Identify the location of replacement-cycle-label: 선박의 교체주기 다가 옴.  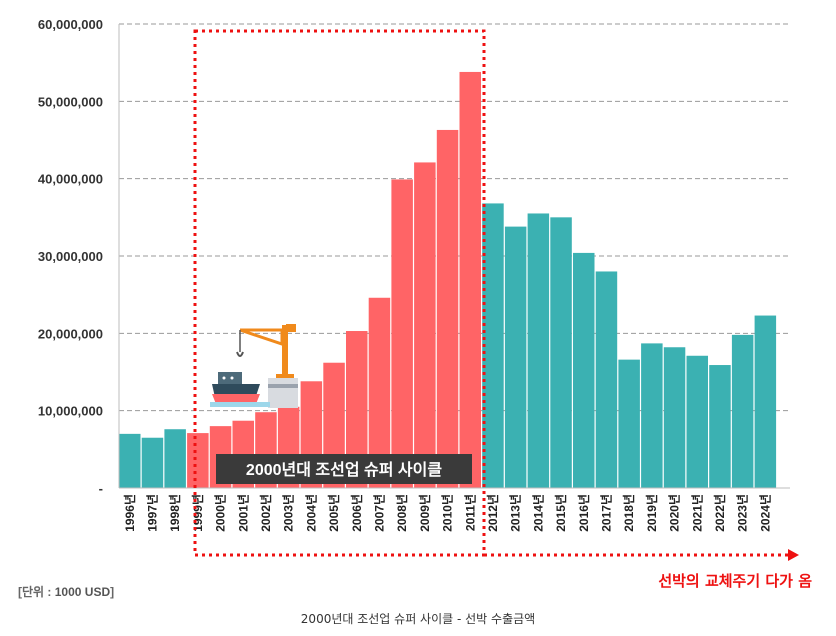
(735, 581).